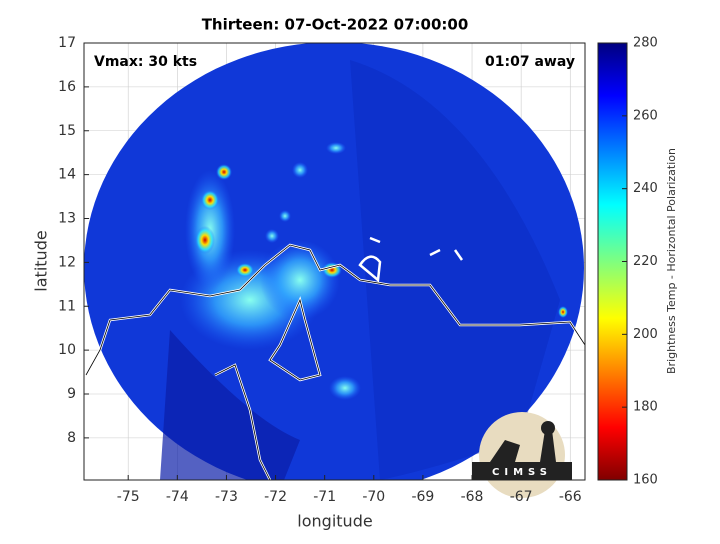 Image resolution: width=720 pixels, height=544 pixels. I want to click on colorbar-tick-label: 240, so click(645, 188).